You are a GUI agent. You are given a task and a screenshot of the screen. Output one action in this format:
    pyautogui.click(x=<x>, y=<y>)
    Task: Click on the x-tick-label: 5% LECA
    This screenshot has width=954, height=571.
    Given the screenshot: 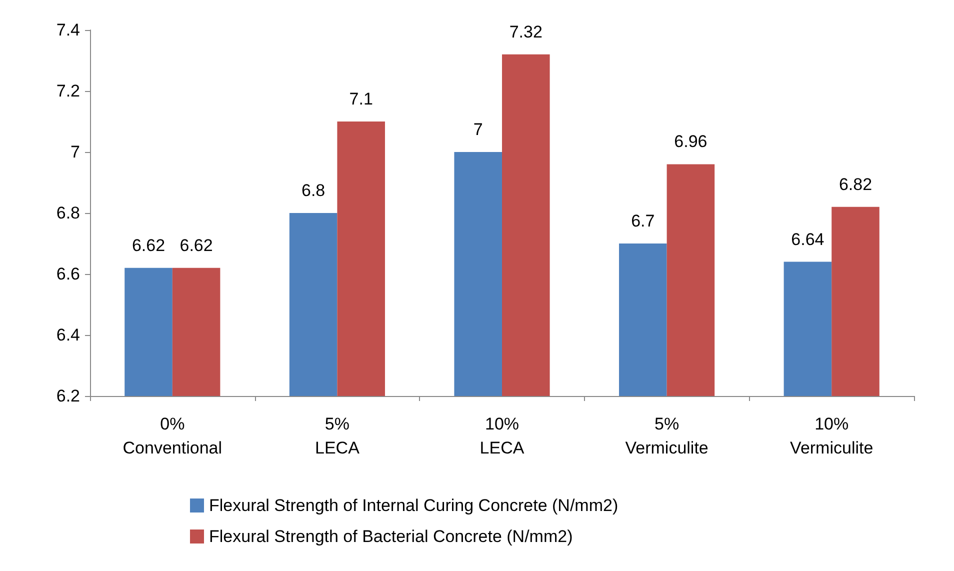 What is the action you would take?
    pyautogui.click(x=337, y=436)
    